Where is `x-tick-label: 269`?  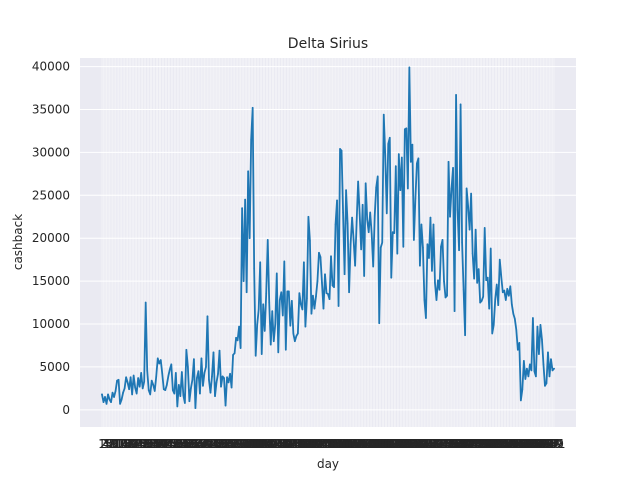
x-tick-label: 269 is located at coordinates (505, 444).